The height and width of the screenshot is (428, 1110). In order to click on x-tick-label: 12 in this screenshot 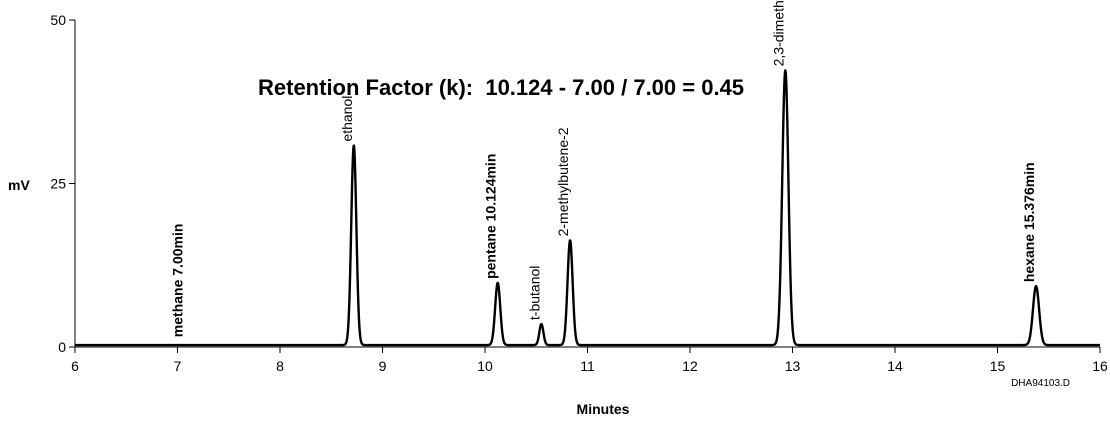, I will do `click(690, 366)`.